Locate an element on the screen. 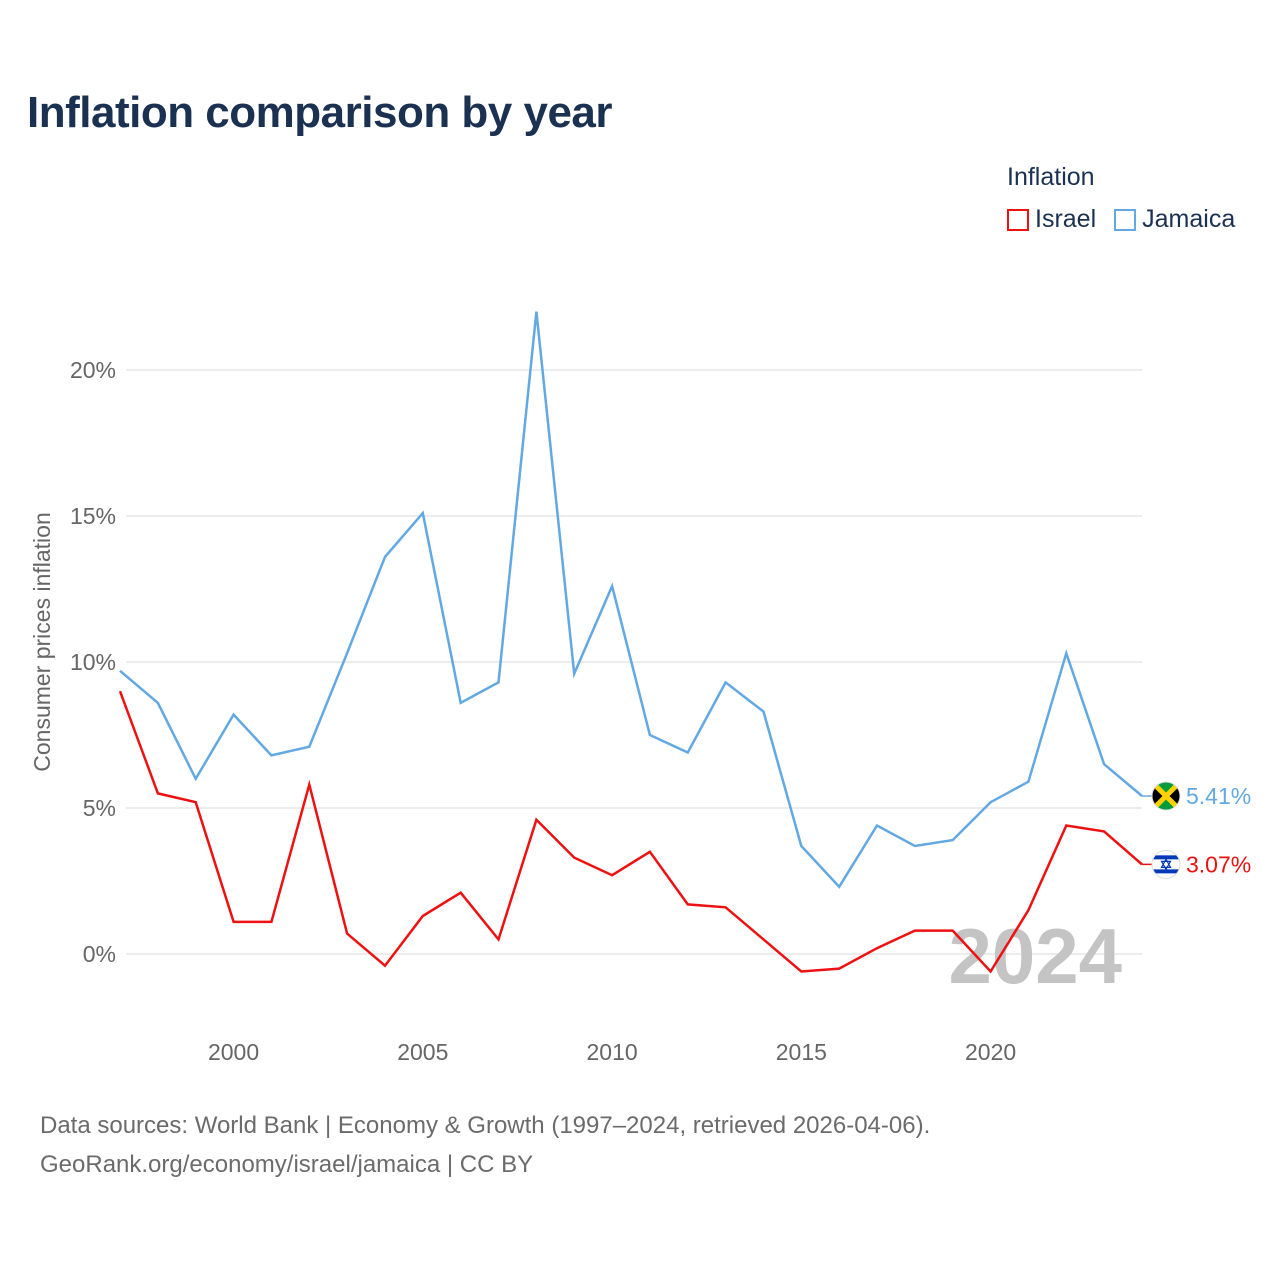  x-tick-label: 2015 is located at coordinates (801, 1052).